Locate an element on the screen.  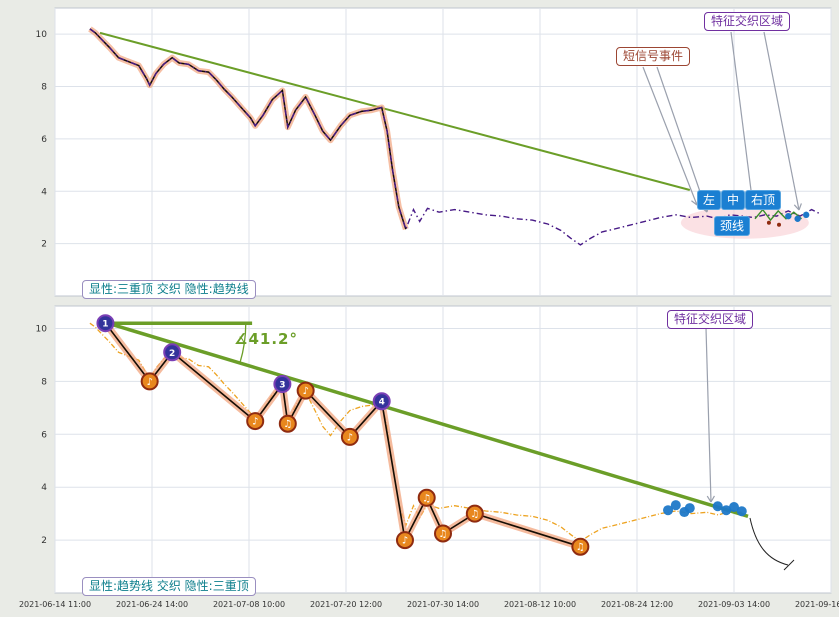
x-tick-label: 2021-08-24 12:00 is located at coordinates (637, 604).